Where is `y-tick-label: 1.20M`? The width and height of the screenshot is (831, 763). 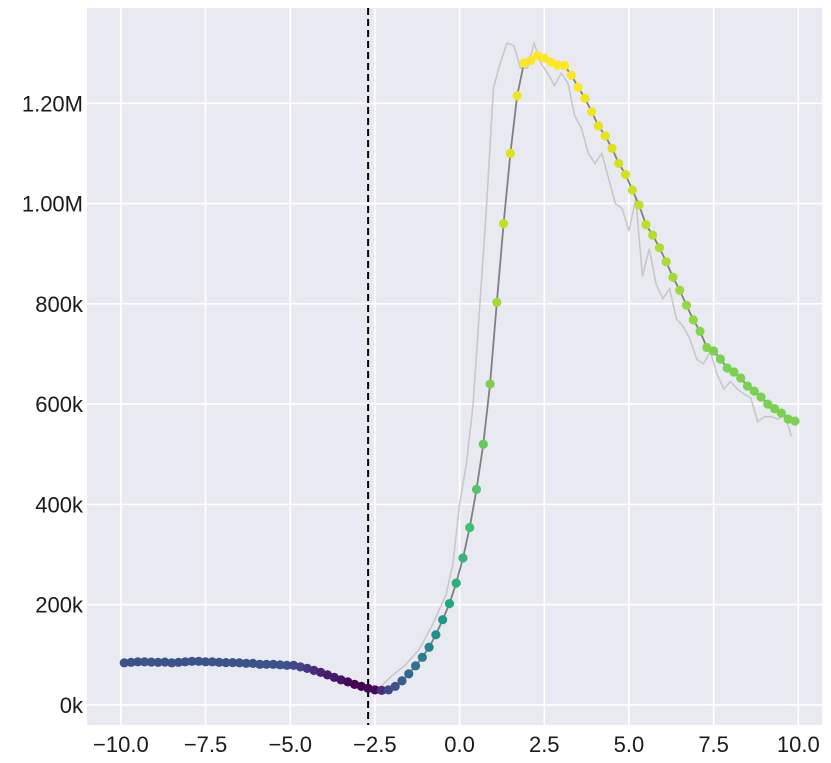 y-tick-label: 1.20M is located at coordinates (52, 103).